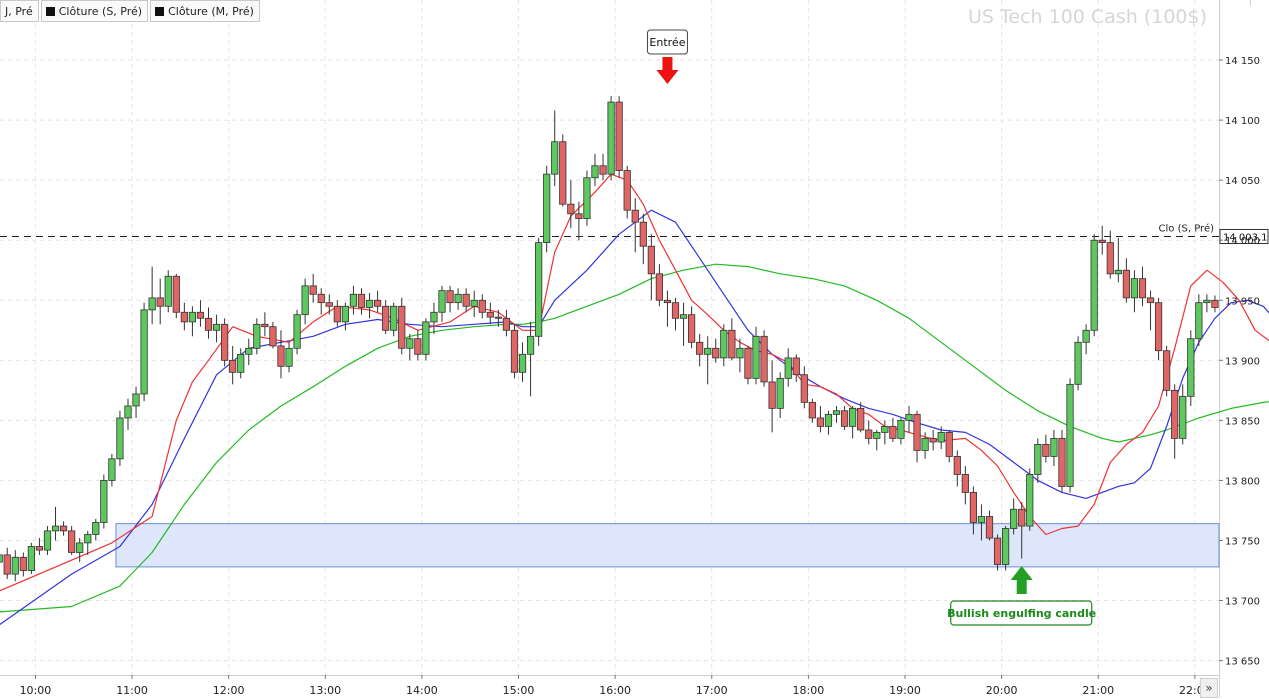 The height and width of the screenshot is (699, 1269). Describe the element at coordinates (325, 690) in the screenshot. I see `time-tick-label: 13:00` at that location.